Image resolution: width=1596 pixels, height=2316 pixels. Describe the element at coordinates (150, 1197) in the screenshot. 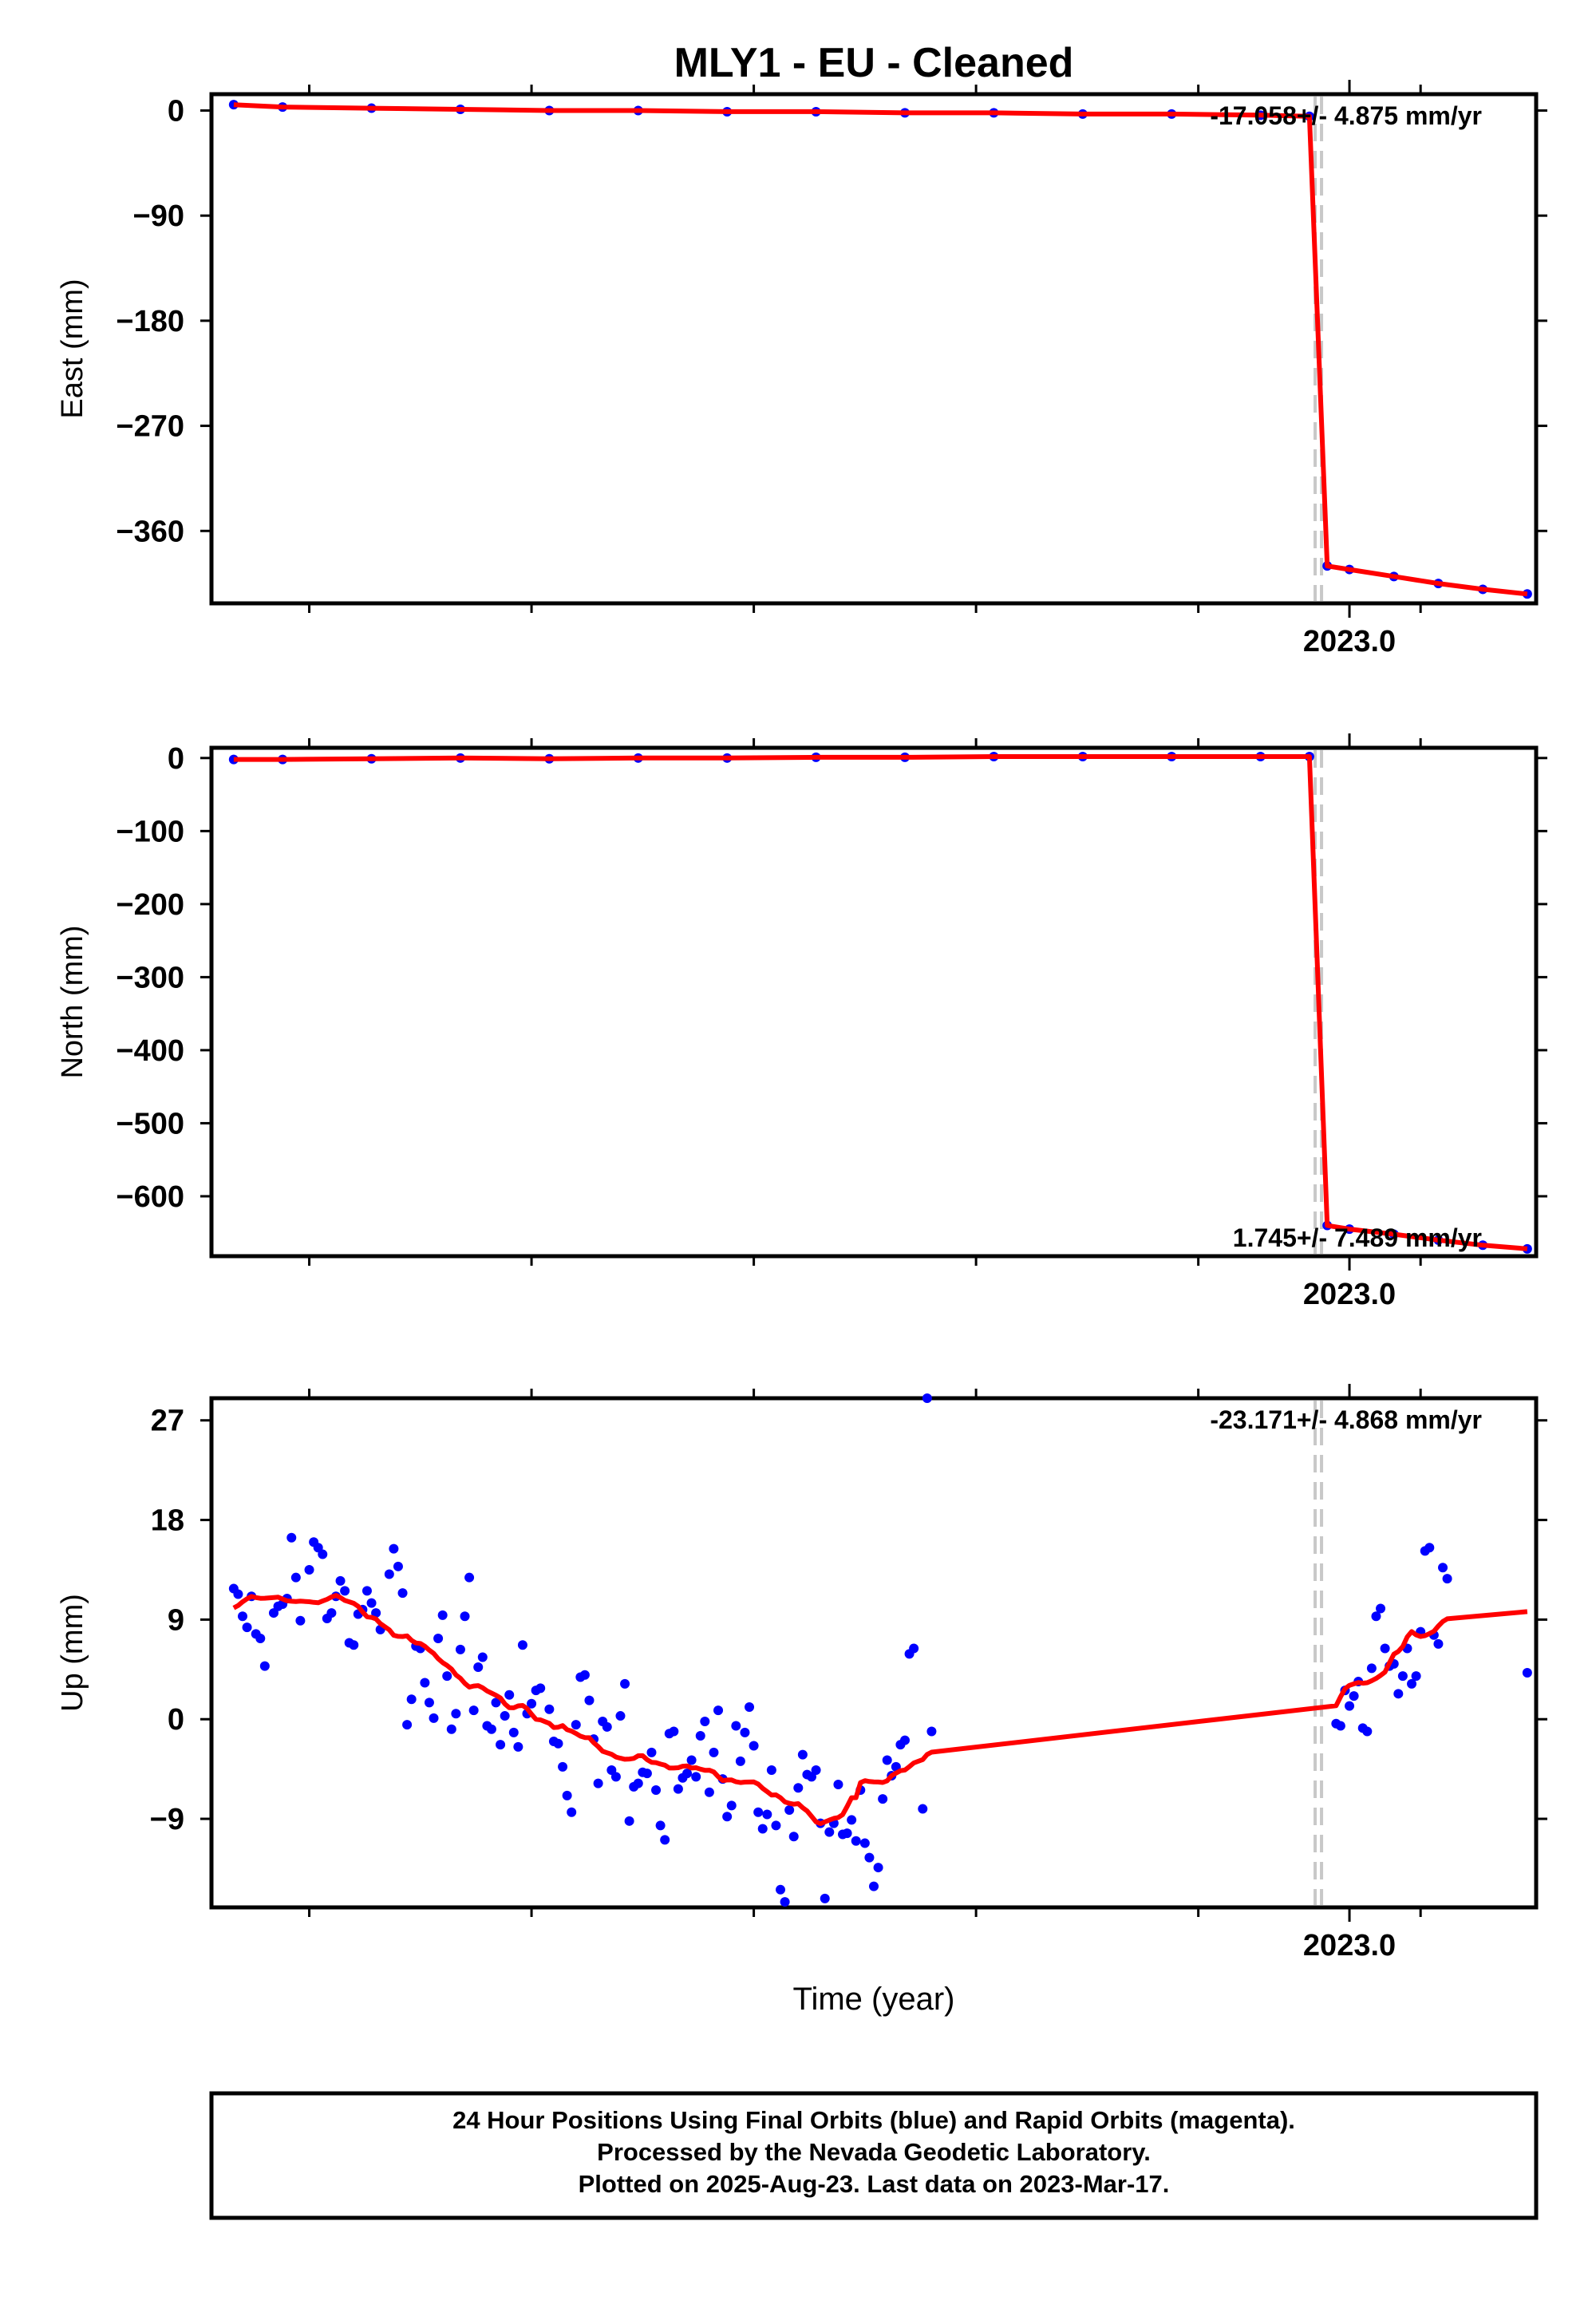

I see `y-tick-label: −600` at that location.